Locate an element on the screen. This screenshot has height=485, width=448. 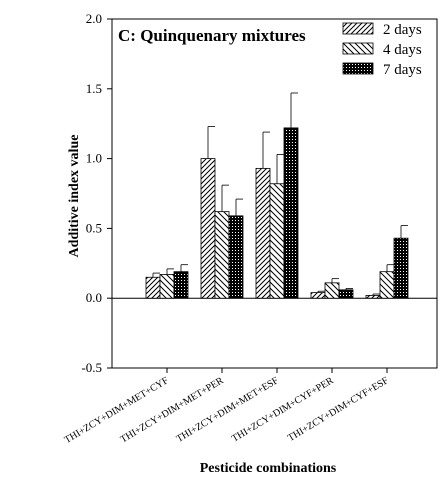
category-label: THI+ZCY+DIM+CYF+ESF is located at coordinates (338, 409).